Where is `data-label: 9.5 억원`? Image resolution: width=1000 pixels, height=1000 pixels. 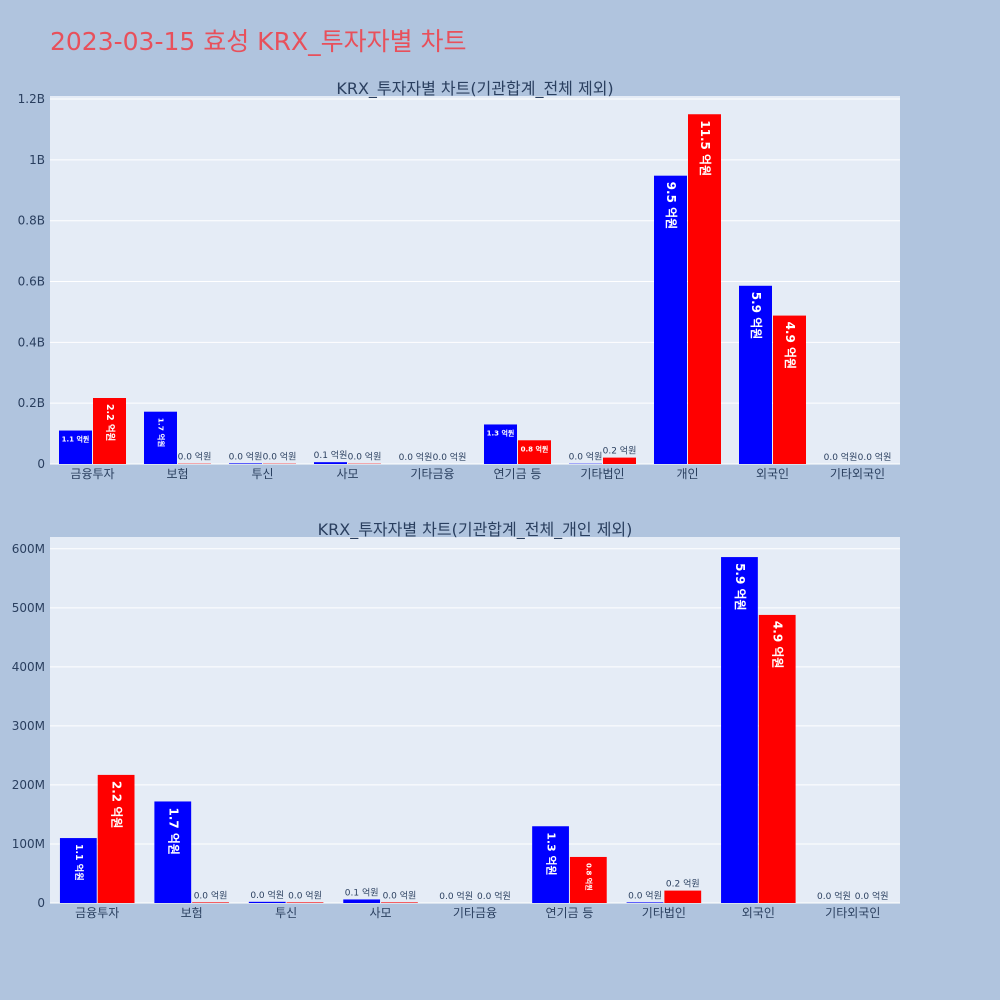
data-label: 9.5 억원 is located at coordinates (671, 206).